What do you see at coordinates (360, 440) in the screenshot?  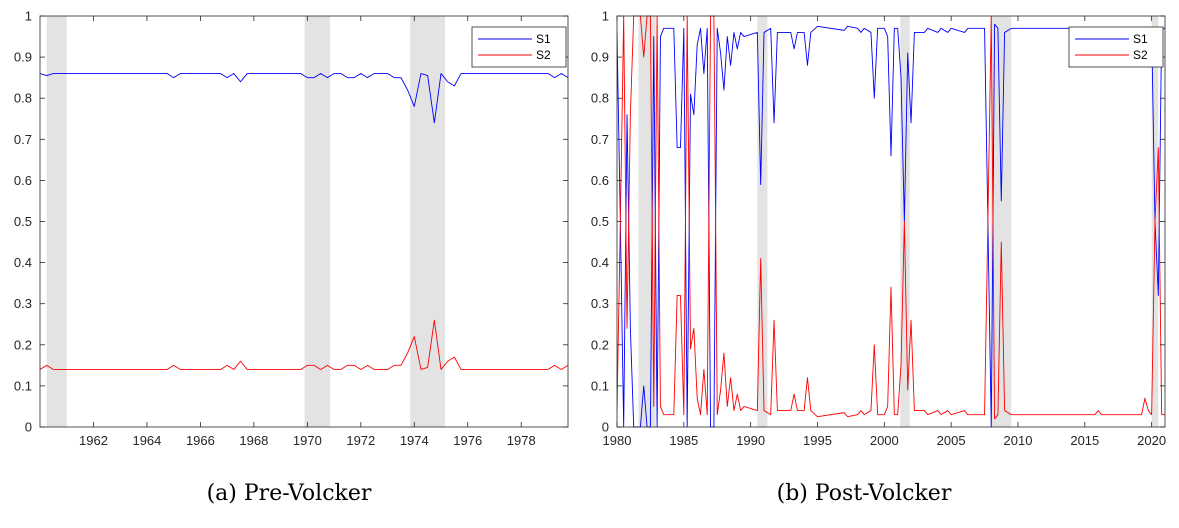 I see `x-tick-label: 1972` at bounding box center [360, 440].